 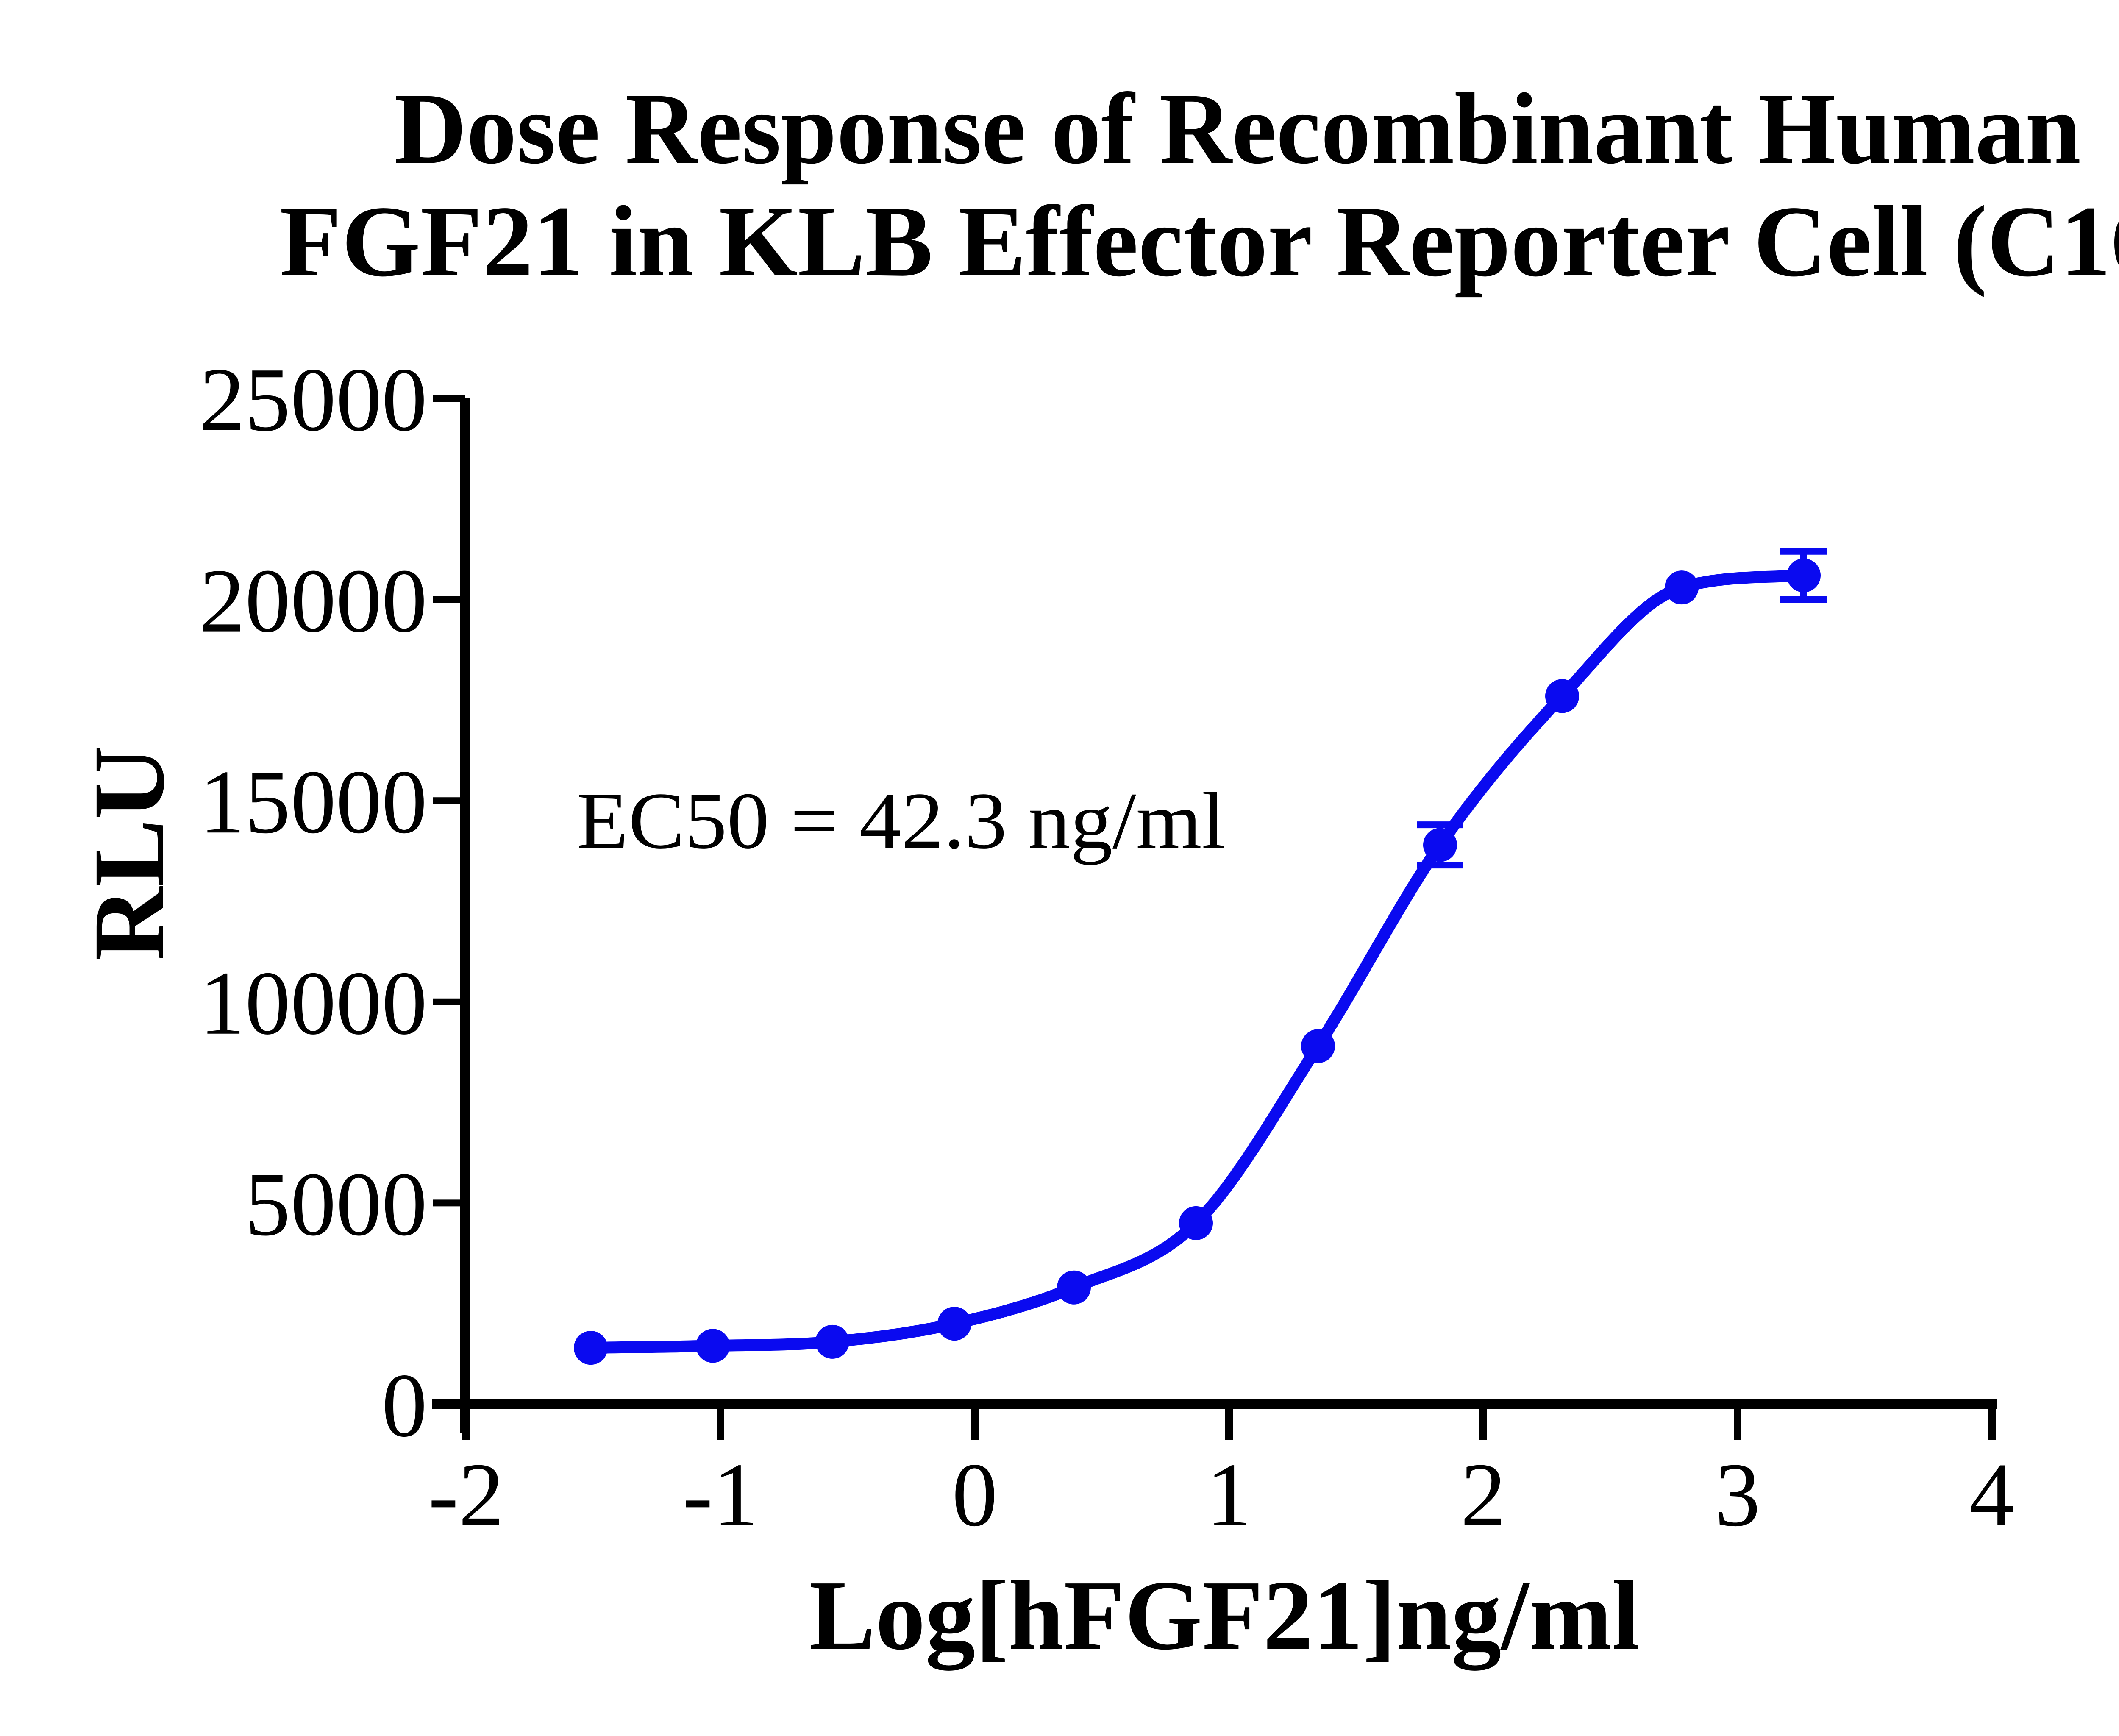 I want to click on x-tick-label: 3, so click(x=1738, y=1494).